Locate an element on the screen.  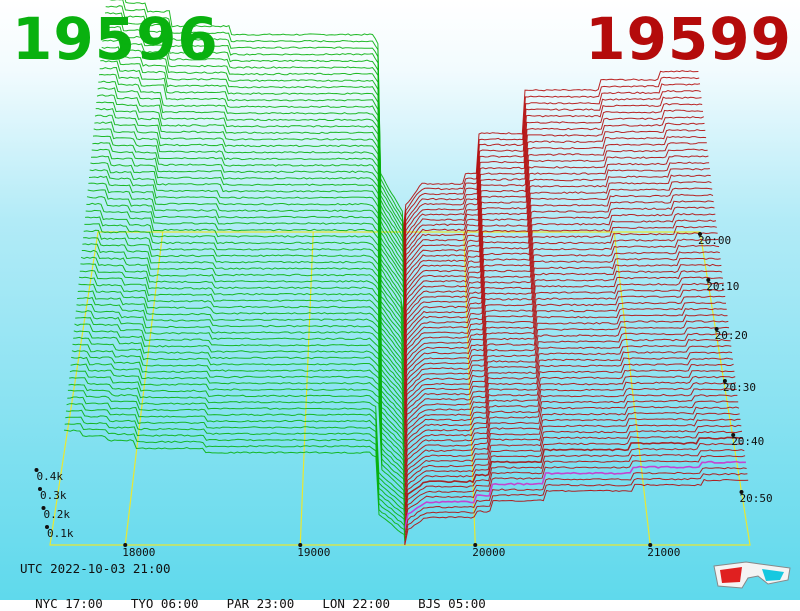
zone-label: BJS is located at coordinates (429, 603).